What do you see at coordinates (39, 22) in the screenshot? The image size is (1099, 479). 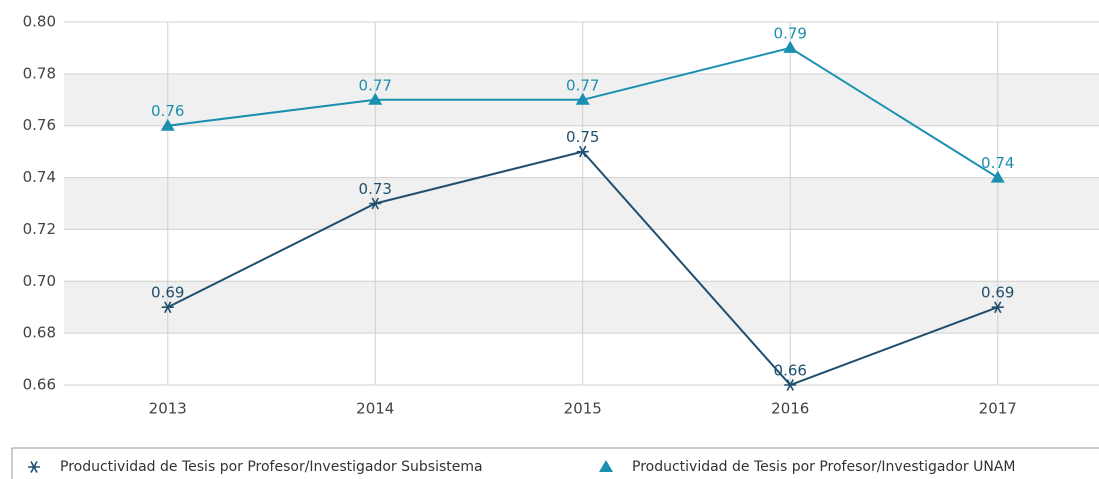 I see `y-tick-label: 0.80` at bounding box center [39, 22].